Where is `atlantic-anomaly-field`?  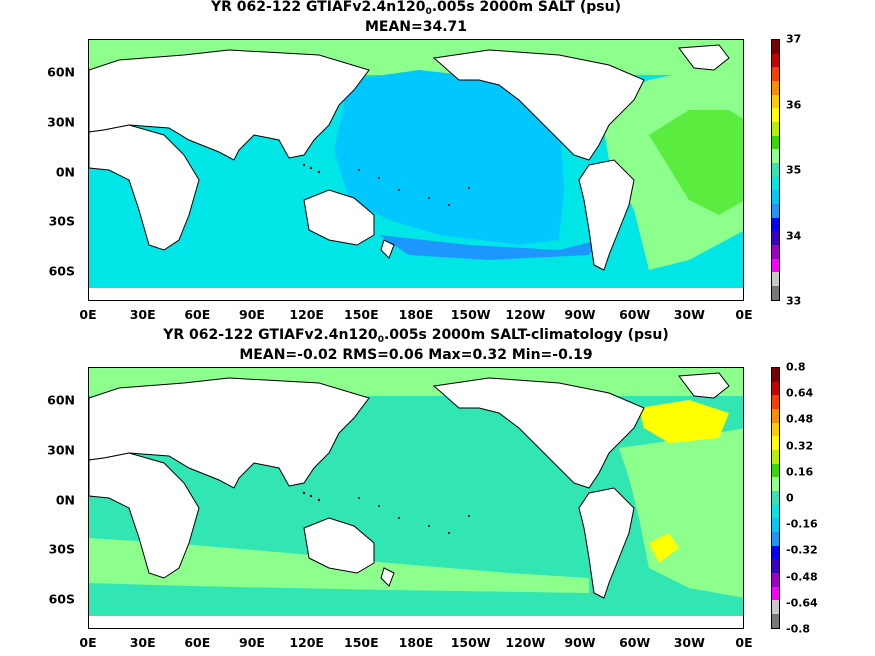
atlantic-anomaly-field is located at coordinates (681, 513).